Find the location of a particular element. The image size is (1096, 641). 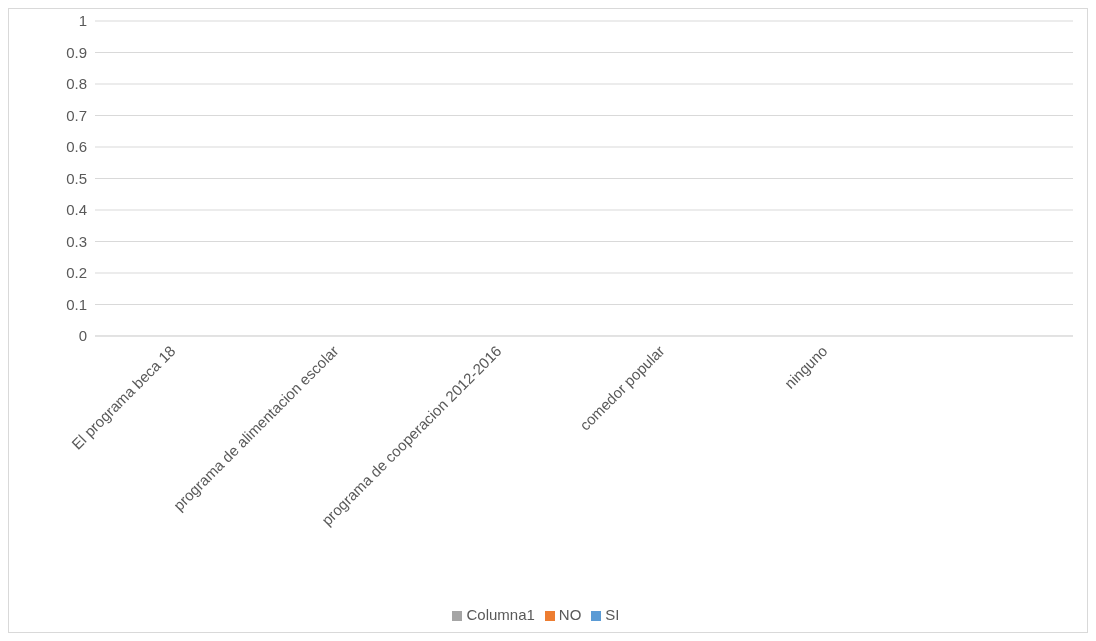

y-tick-label: 0.5 is located at coordinates (76, 178).